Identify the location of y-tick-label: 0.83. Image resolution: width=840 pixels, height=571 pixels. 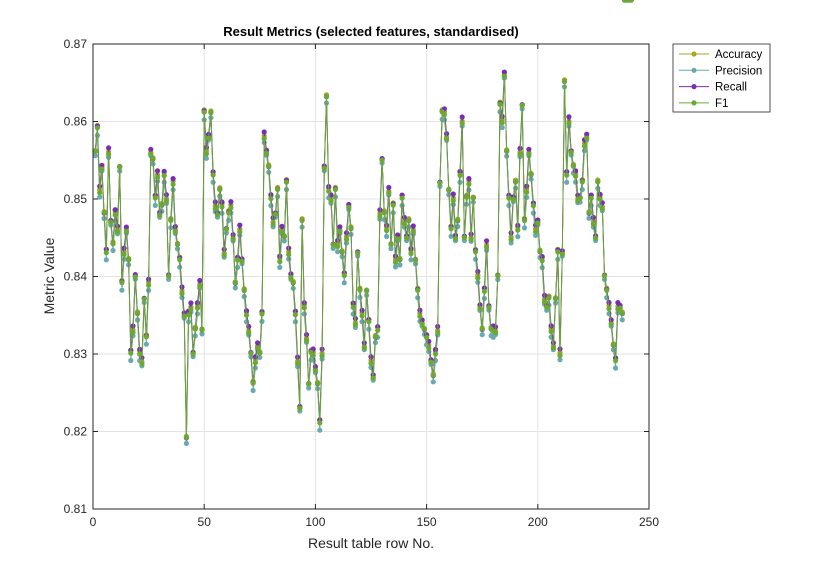
(76, 354).